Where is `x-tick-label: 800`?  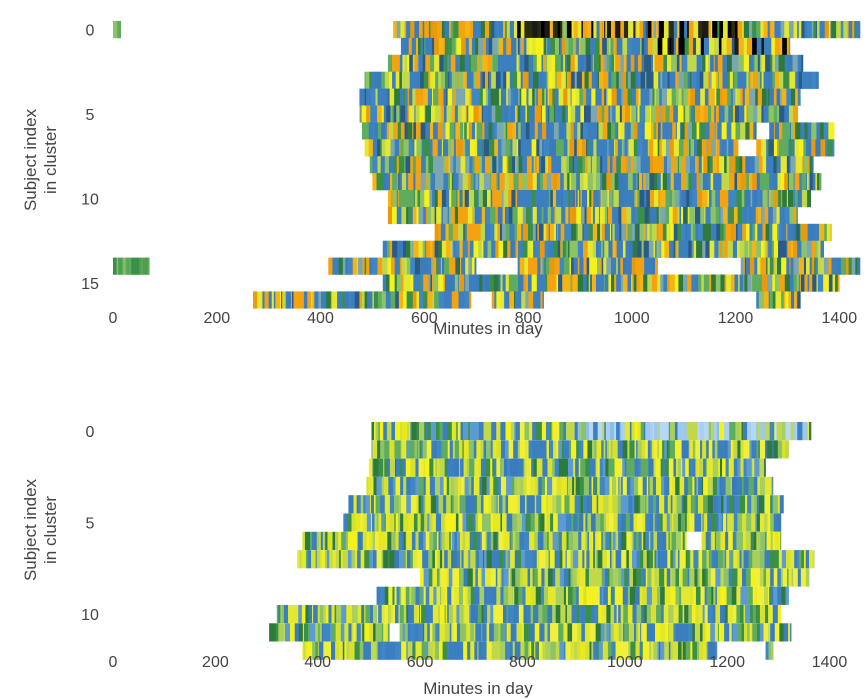
x-tick-label: 800 is located at coordinates (528, 318).